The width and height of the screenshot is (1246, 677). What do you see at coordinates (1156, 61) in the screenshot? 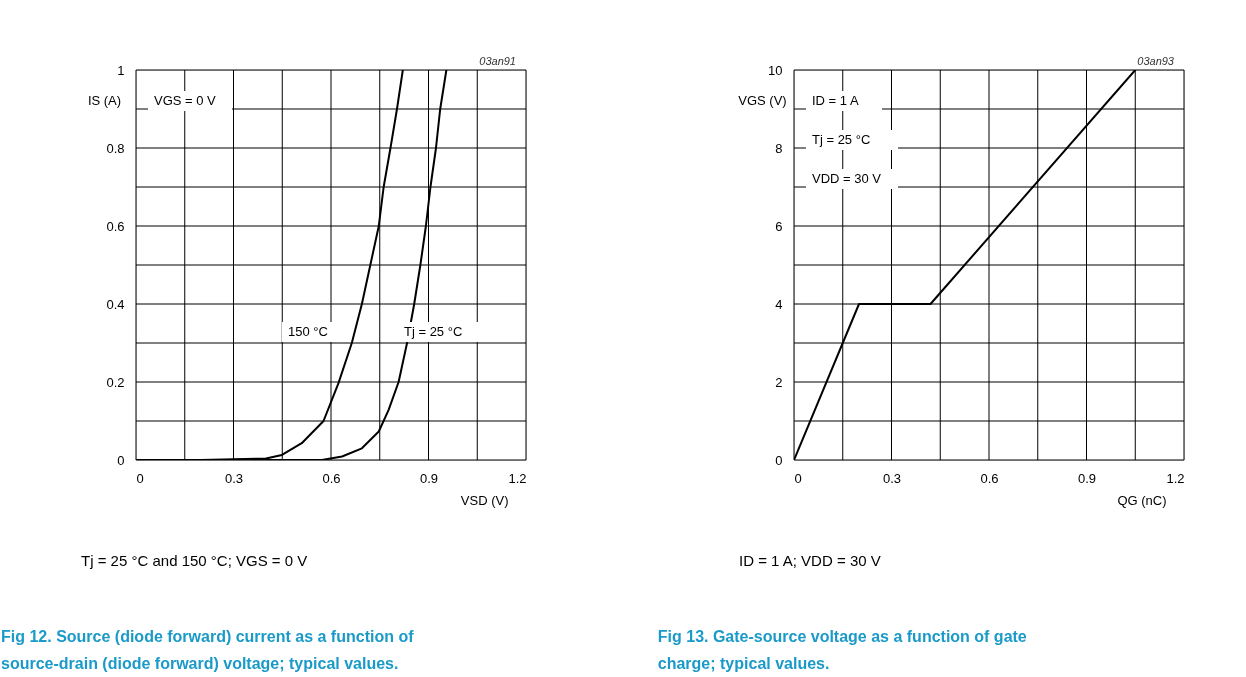
I see `text: 03an93` at bounding box center [1156, 61].